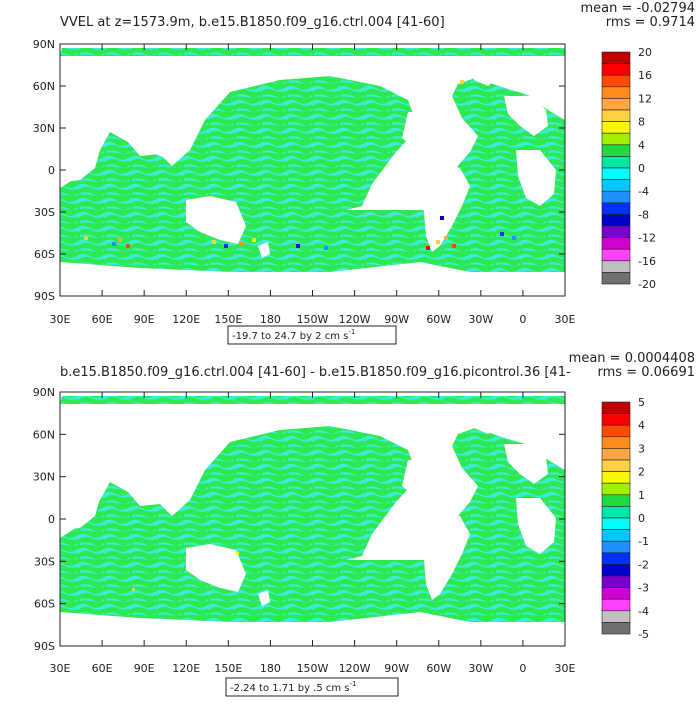 This screenshot has height=704, width=700. I want to click on lat-label: 60S, so click(44, 254).